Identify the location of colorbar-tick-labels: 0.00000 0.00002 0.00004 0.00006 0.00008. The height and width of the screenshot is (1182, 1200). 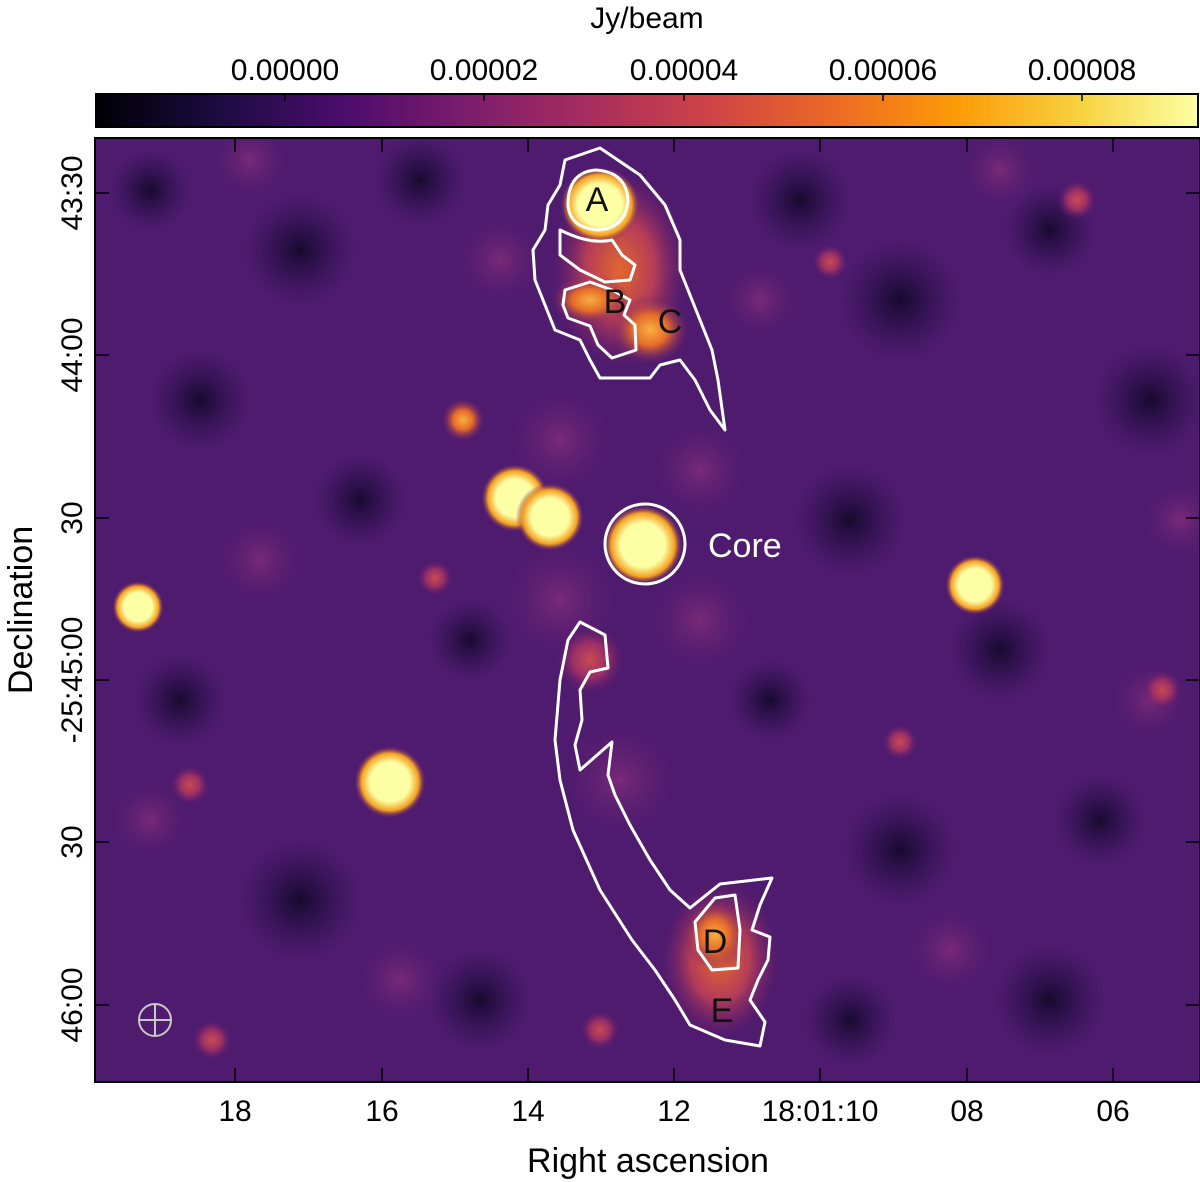
(683, 70).